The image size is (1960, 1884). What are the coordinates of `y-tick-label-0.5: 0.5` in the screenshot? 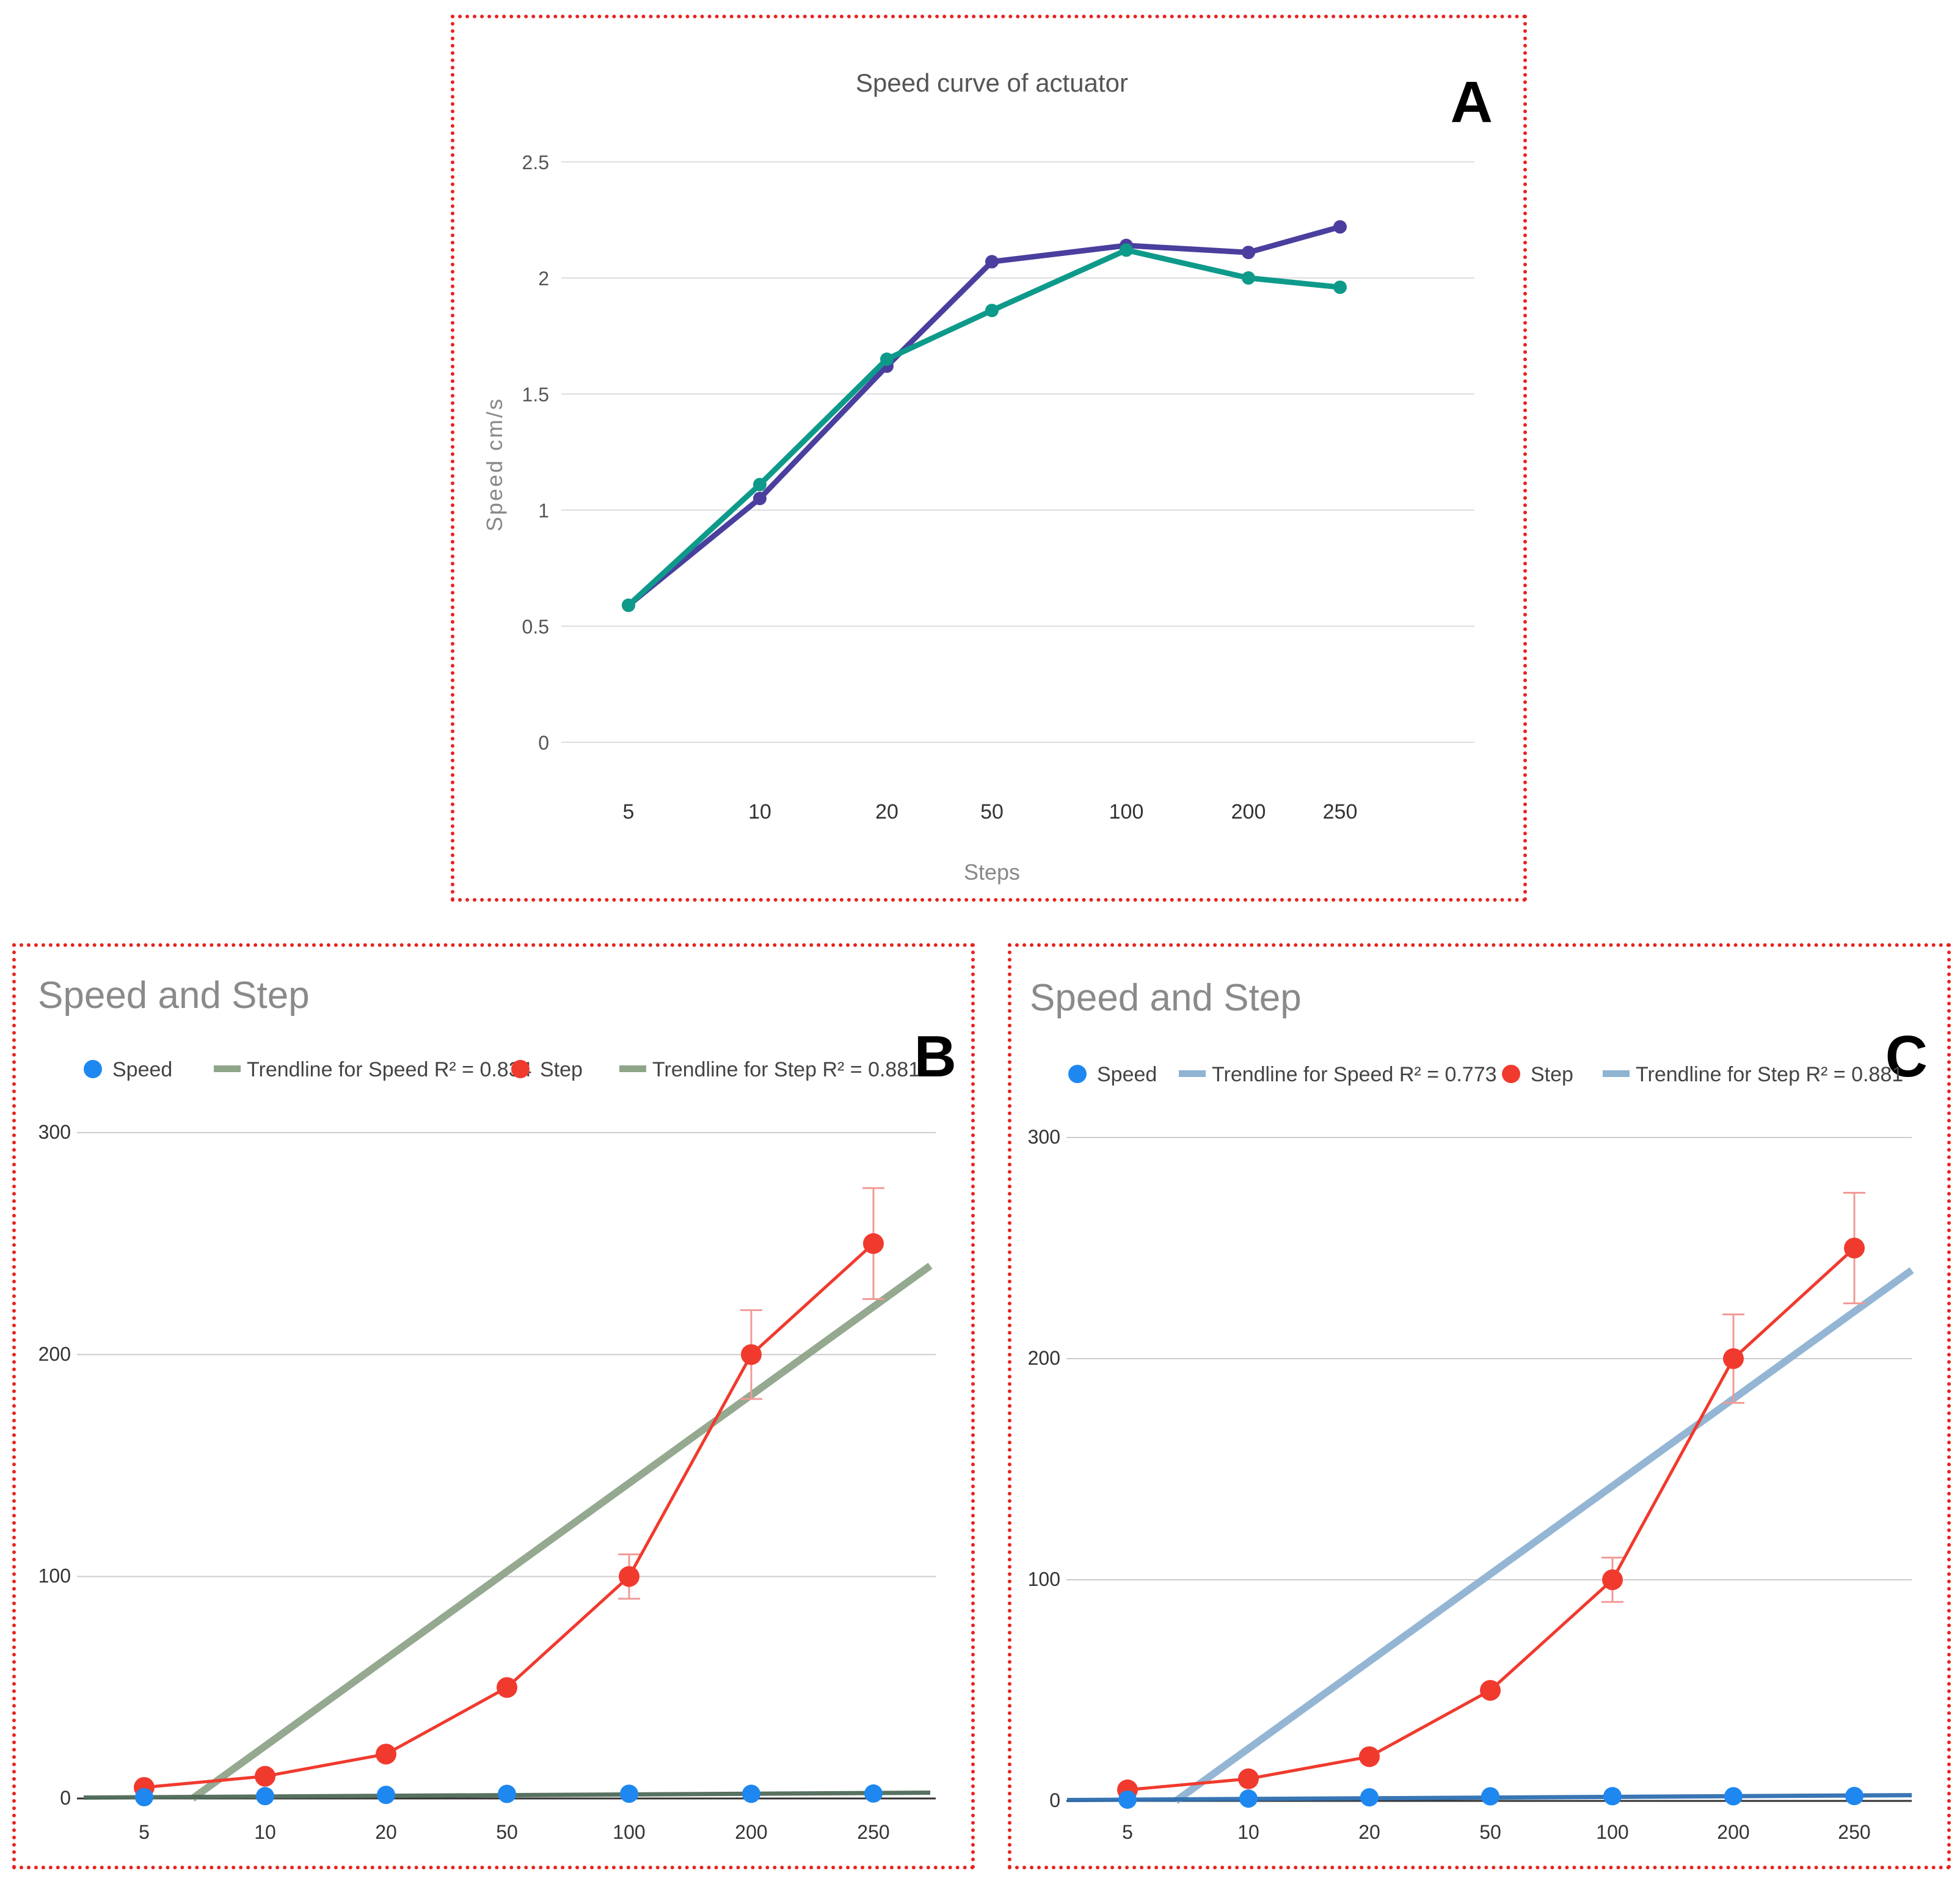 It's located at (535, 627).